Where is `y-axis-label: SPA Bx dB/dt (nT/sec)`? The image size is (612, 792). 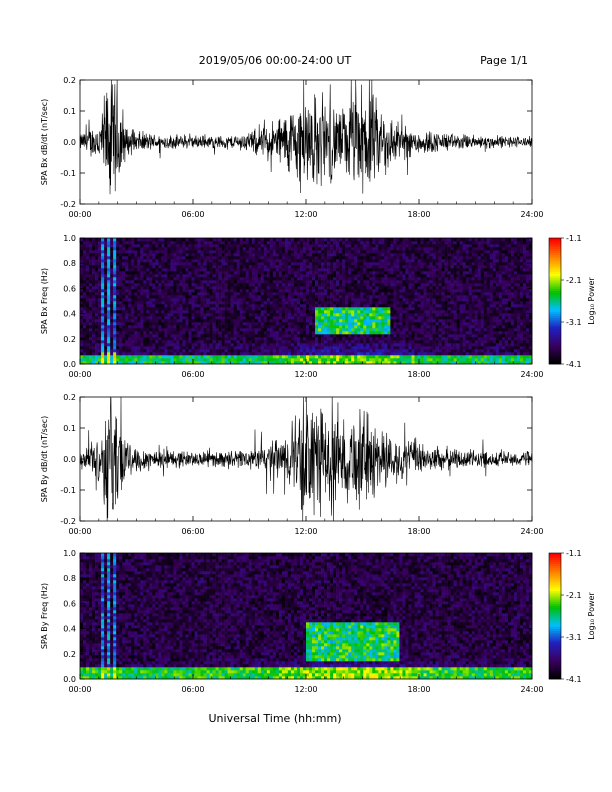 y-axis-label: SPA Bx dB/dt (nT/sec) is located at coordinates (44, 142).